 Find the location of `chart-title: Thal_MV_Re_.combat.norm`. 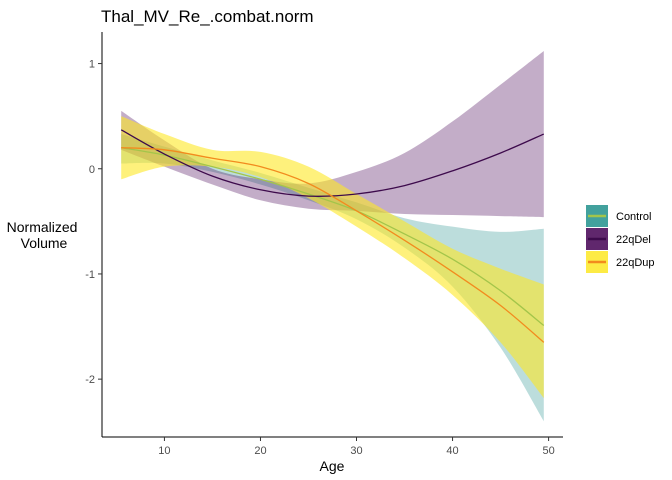

chart-title: Thal_MV_Re_.combat.norm is located at coordinates (207, 16).